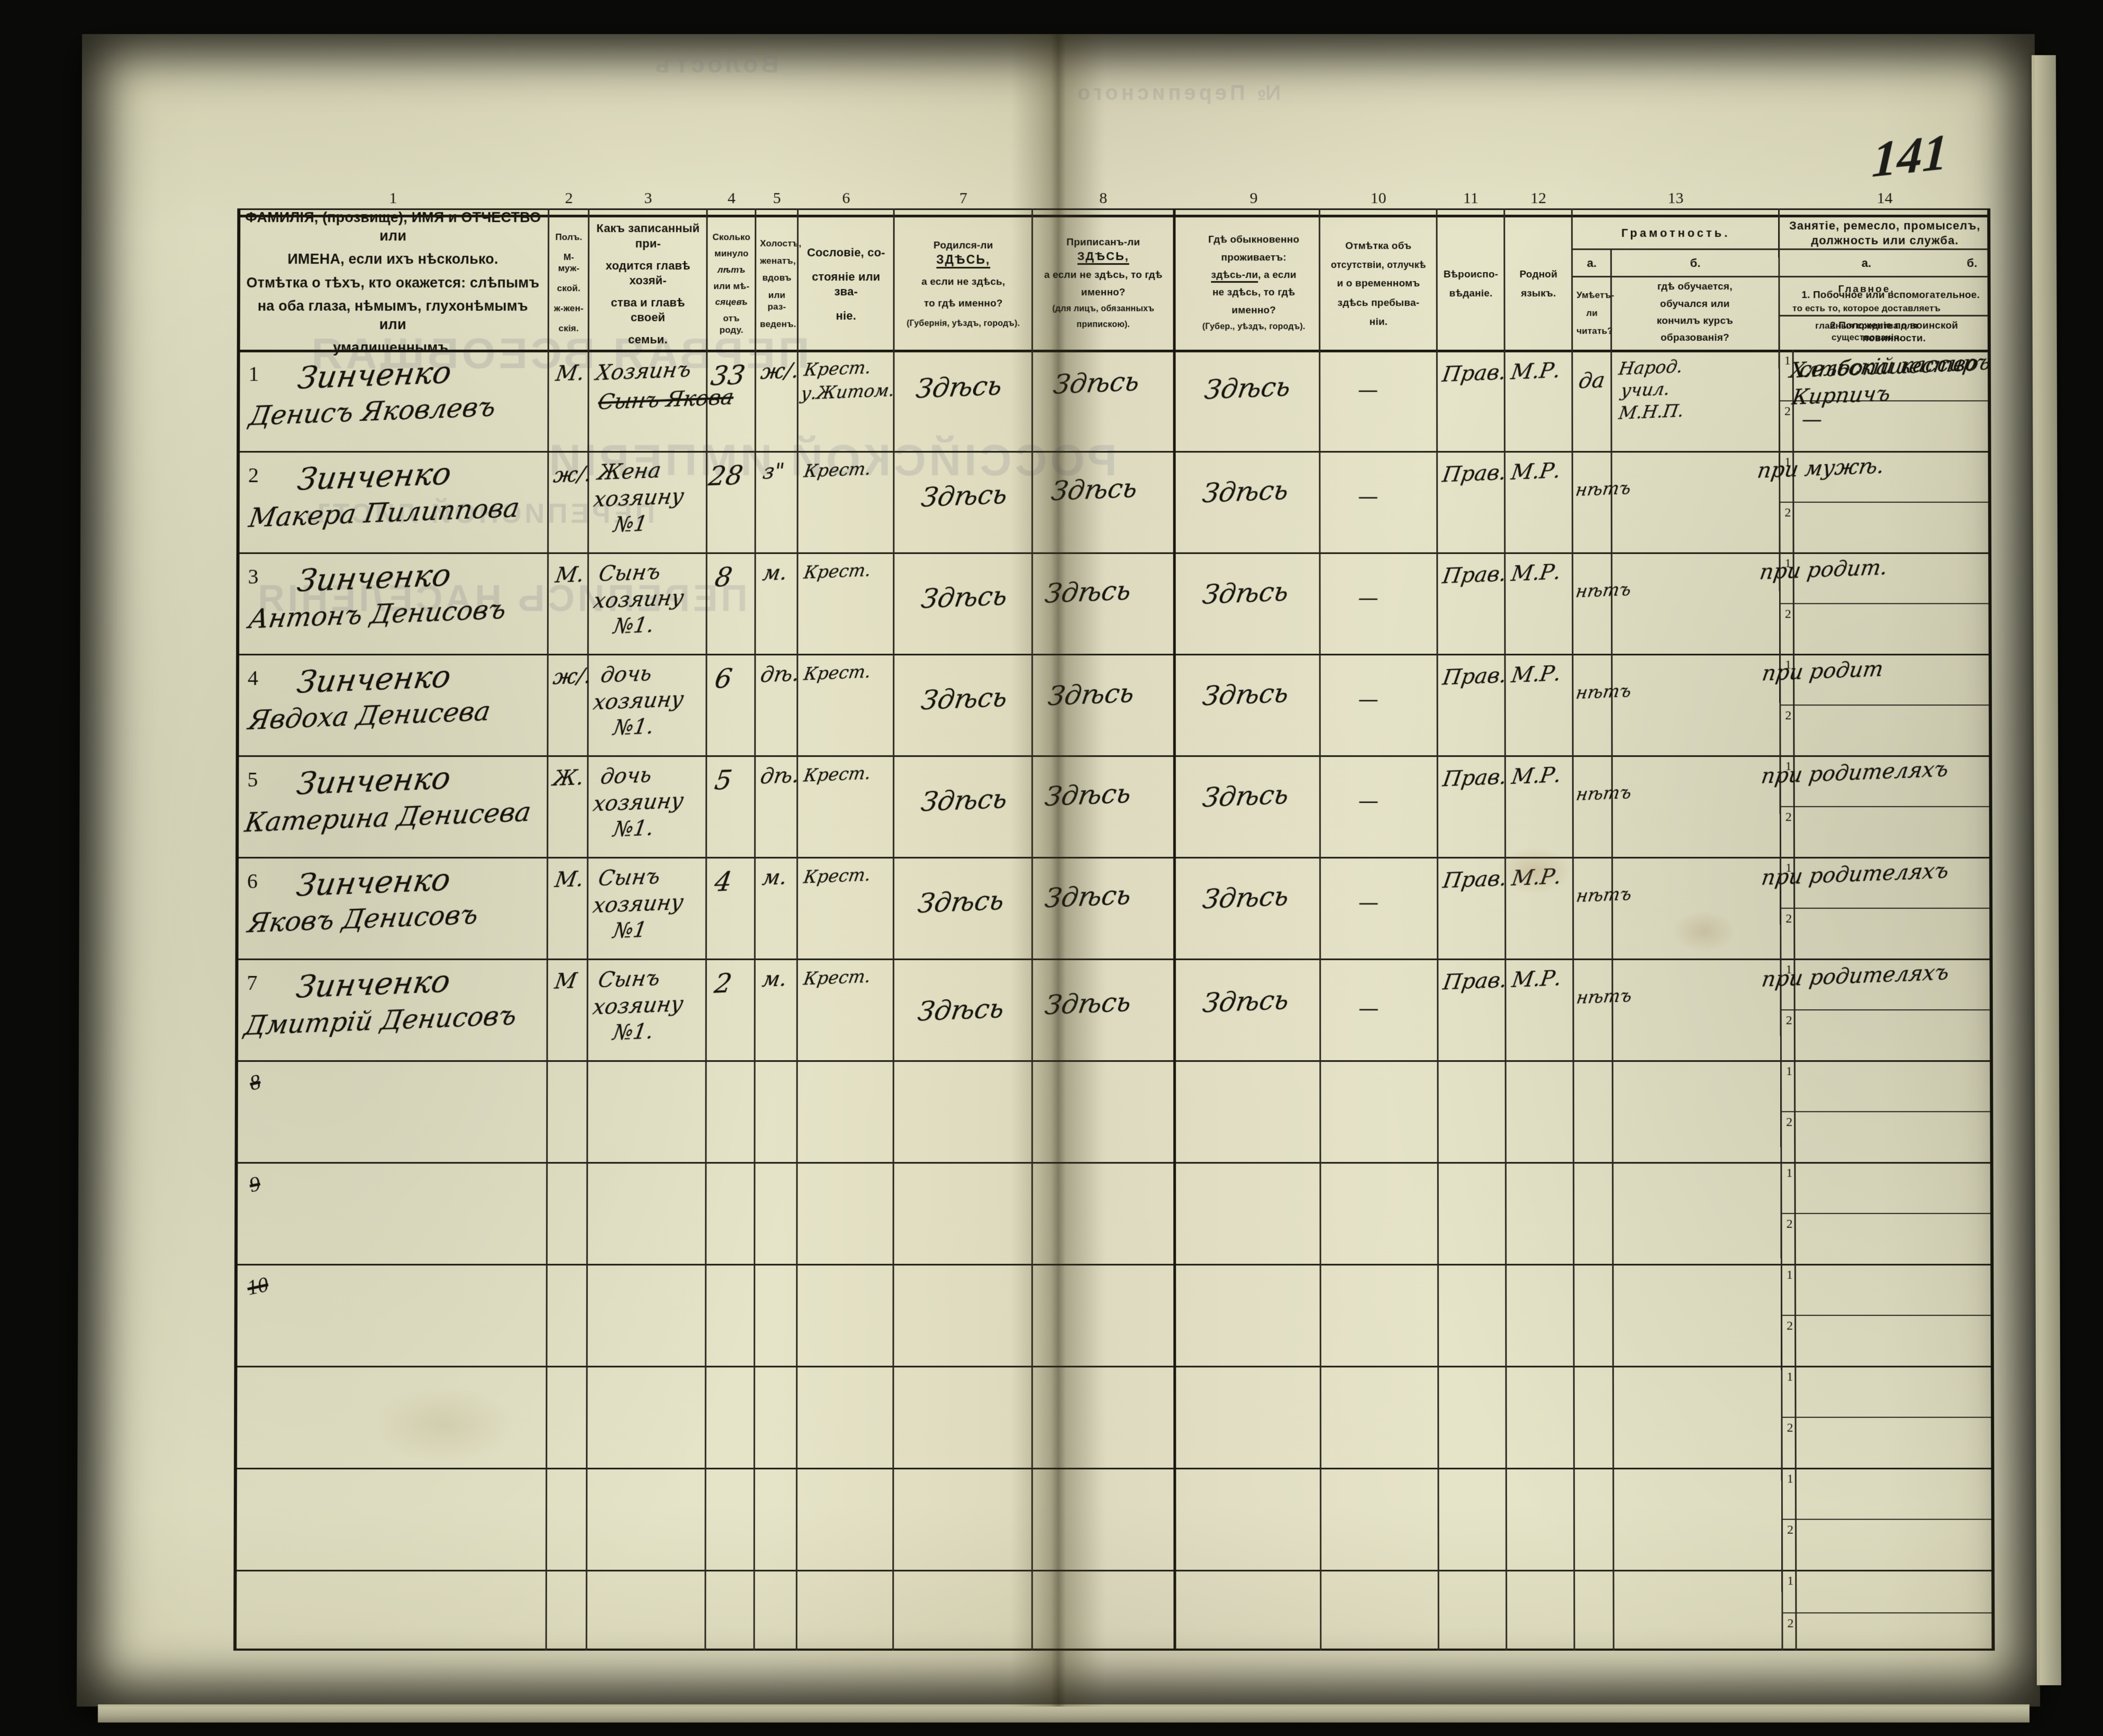 The image size is (2103, 1736). I want to click on header-col-4-line1: Сколько, so click(732, 237).